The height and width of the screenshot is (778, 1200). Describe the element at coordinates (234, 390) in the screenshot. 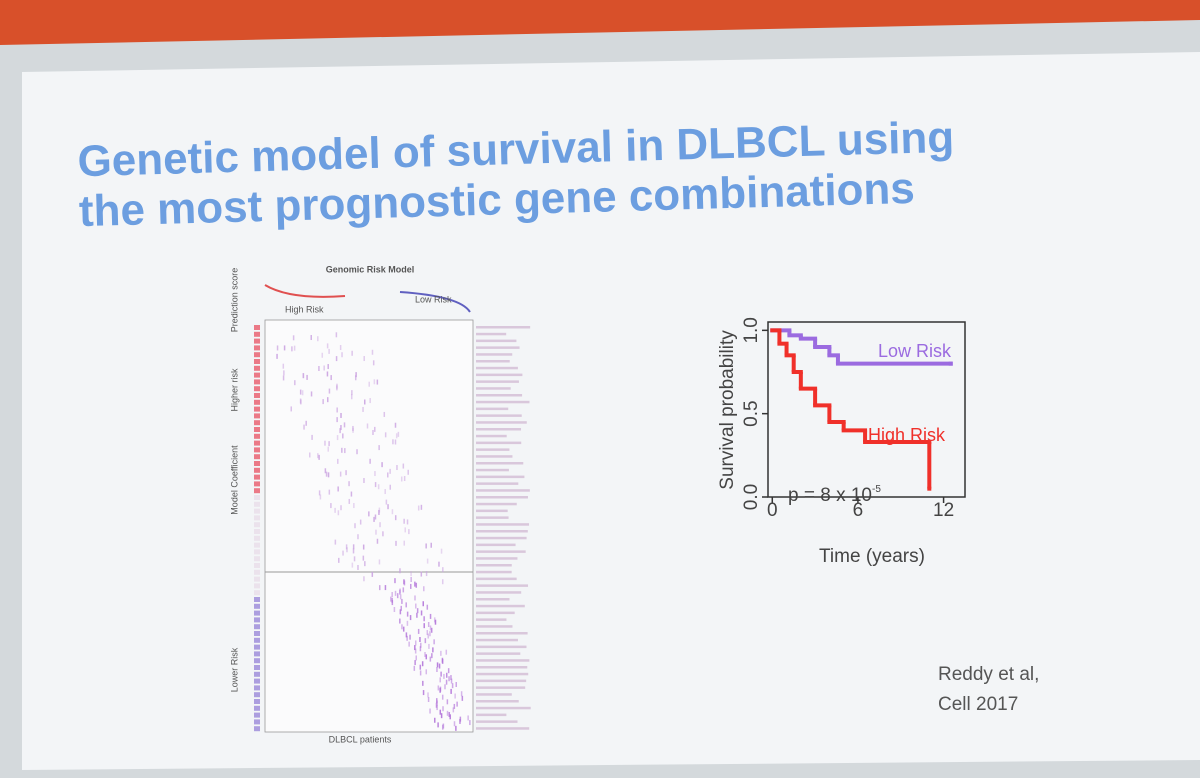

I see `side-label: Higher risk` at that location.